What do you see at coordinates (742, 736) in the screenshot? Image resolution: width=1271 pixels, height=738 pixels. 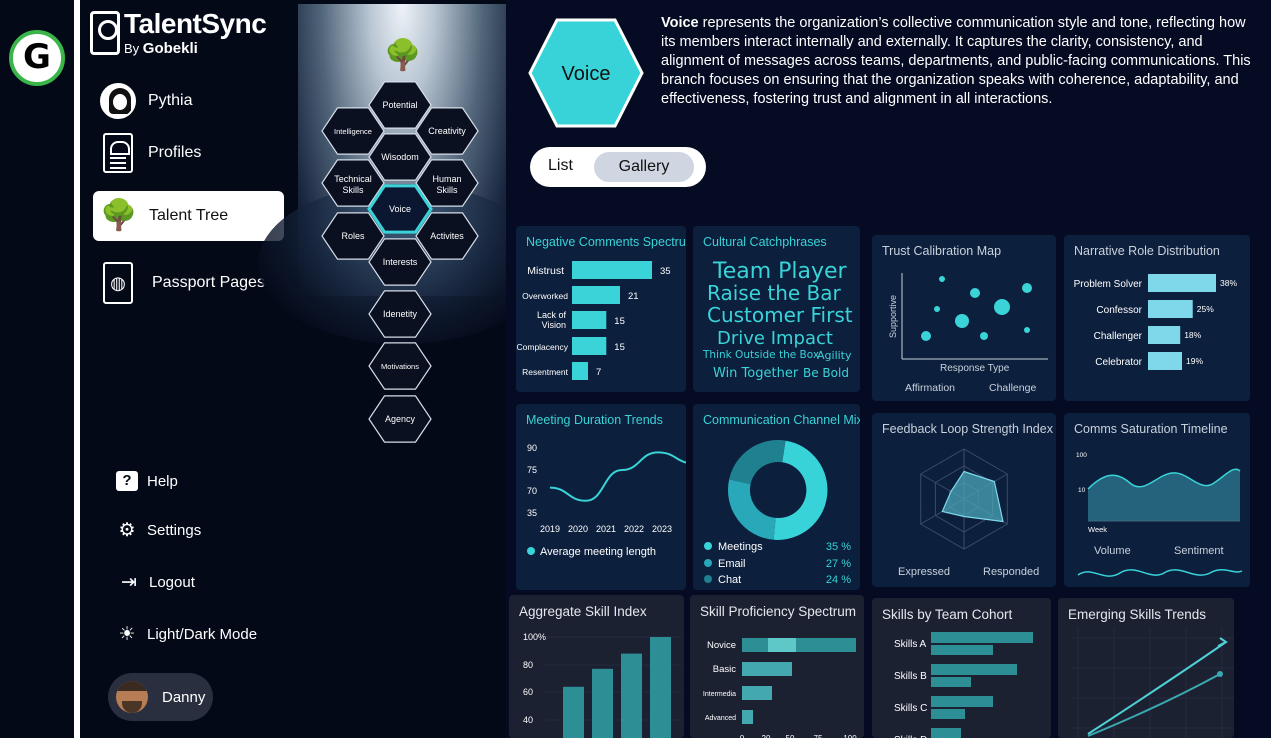 I see `tick-label: 0` at bounding box center [742, 736].